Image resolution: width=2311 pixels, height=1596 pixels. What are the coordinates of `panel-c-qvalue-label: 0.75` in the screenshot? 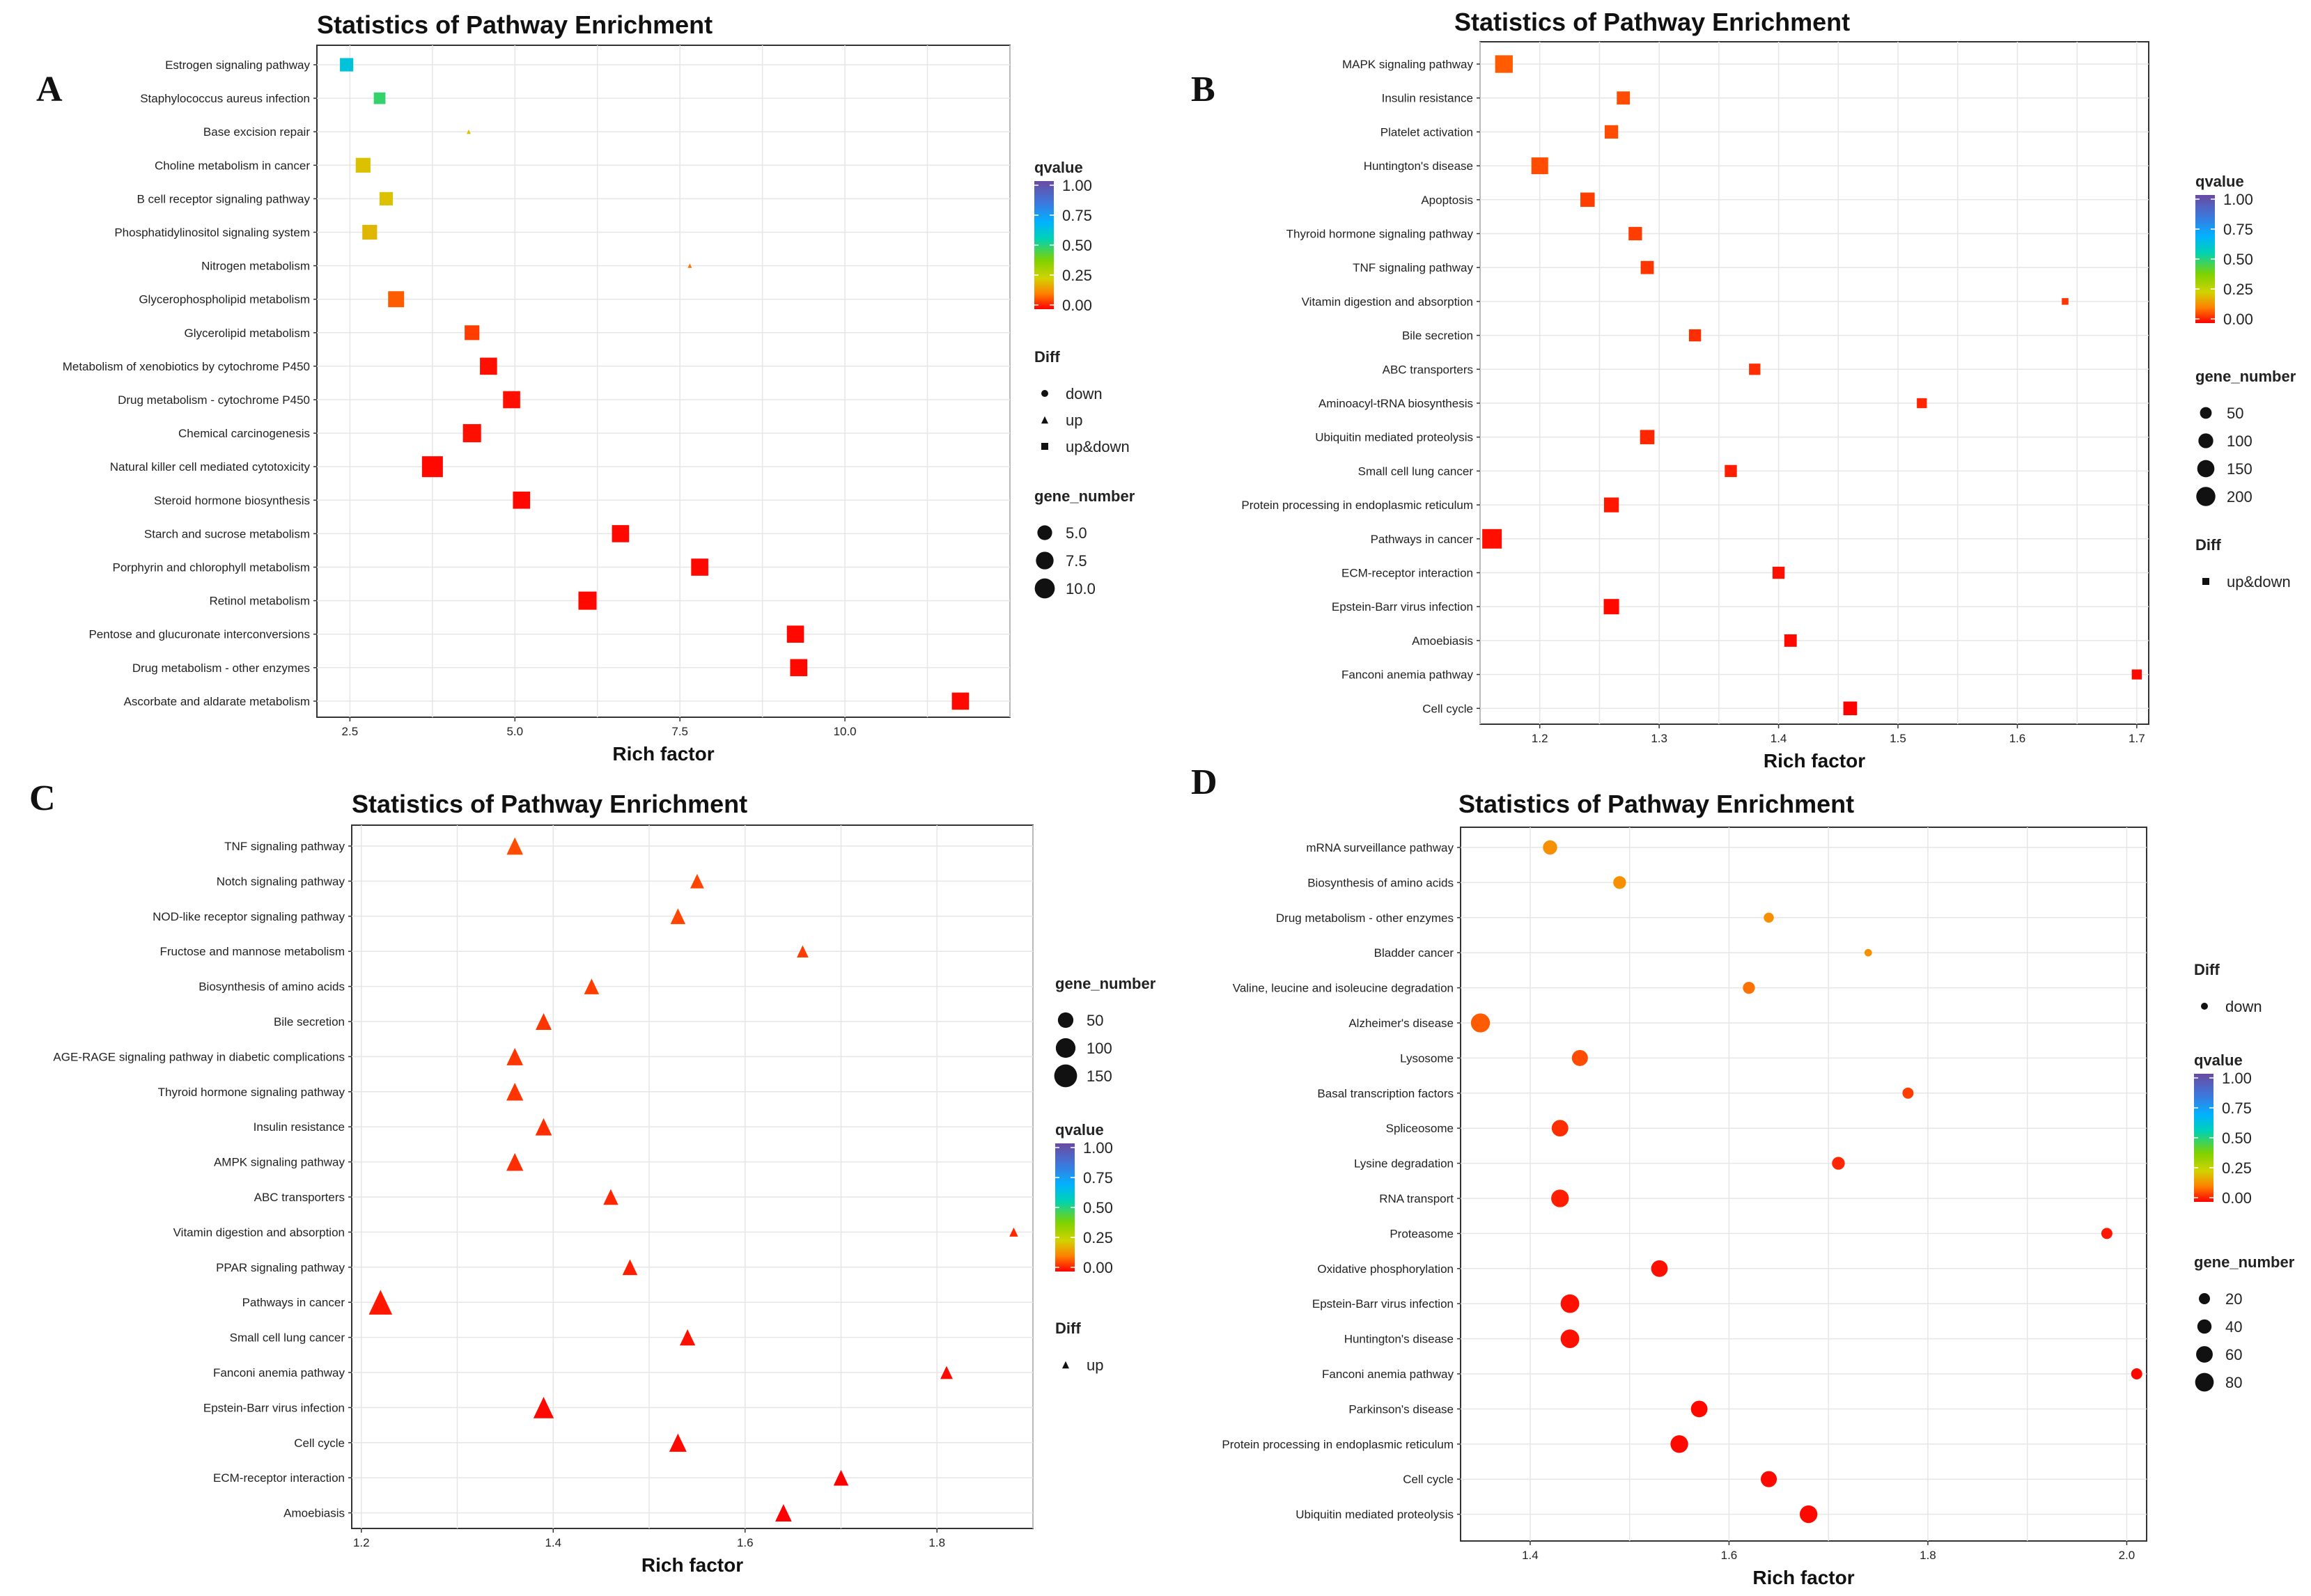 It's located at (1098, 1178).